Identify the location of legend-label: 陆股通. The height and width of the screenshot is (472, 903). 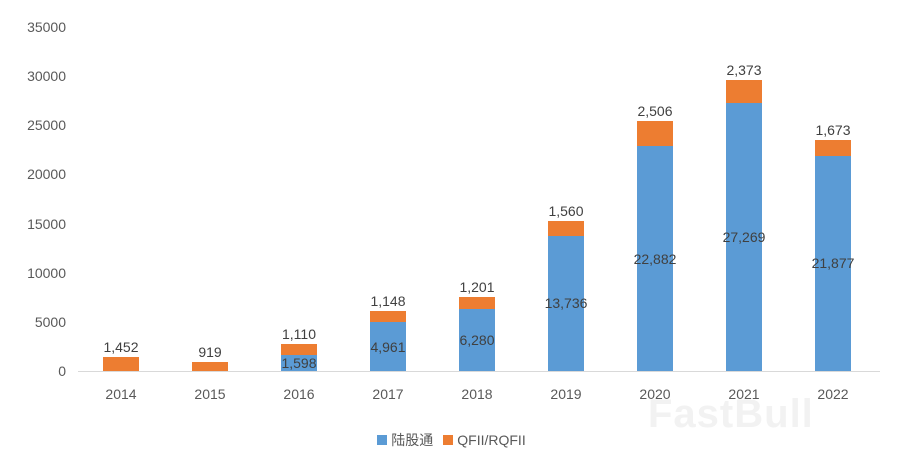
(412, 440).